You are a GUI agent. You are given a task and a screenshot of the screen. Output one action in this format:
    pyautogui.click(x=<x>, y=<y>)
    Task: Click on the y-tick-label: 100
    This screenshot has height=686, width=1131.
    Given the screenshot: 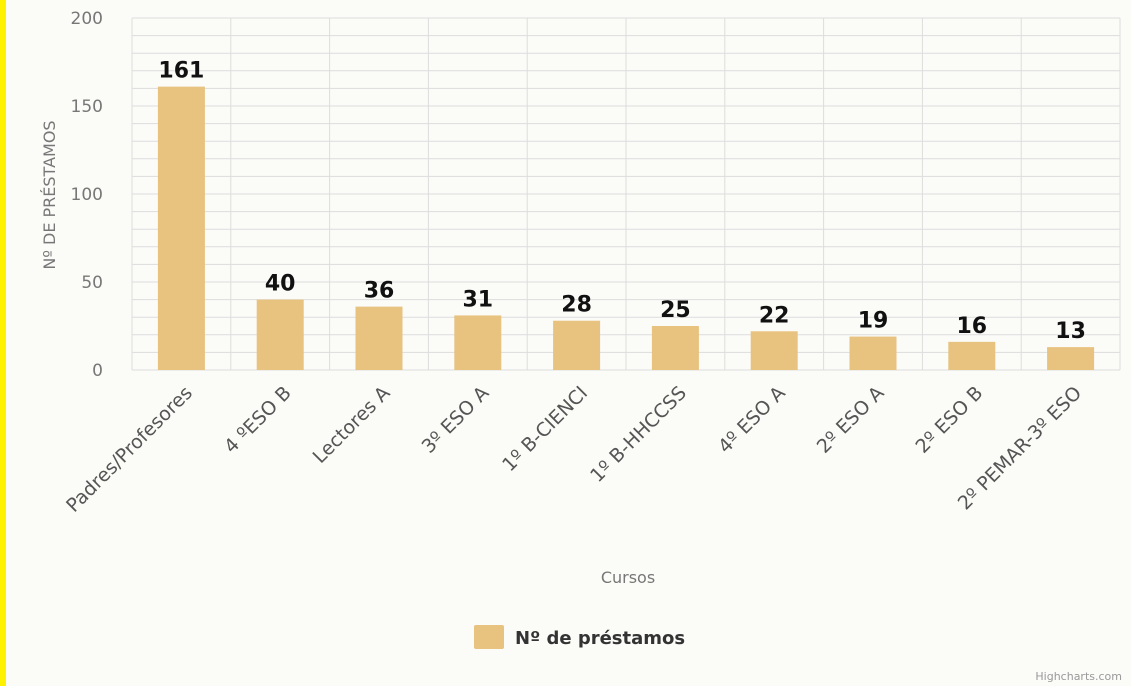 What is the action you would take?
    pyautogui.click(x=87, y=195)
    